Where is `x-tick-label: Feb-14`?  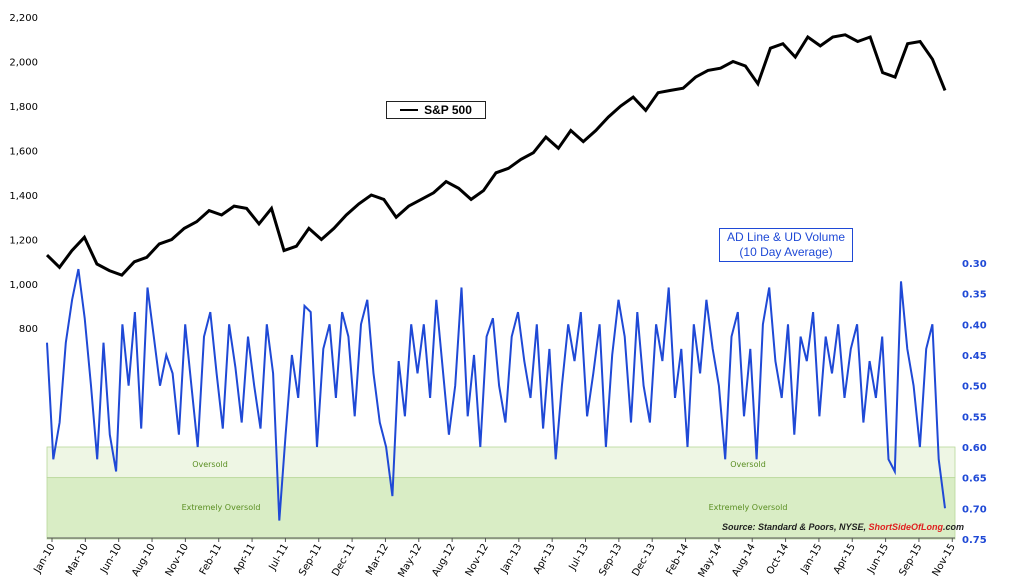
x-tick-label: Feb-14 is located at coordinates (678, 559).